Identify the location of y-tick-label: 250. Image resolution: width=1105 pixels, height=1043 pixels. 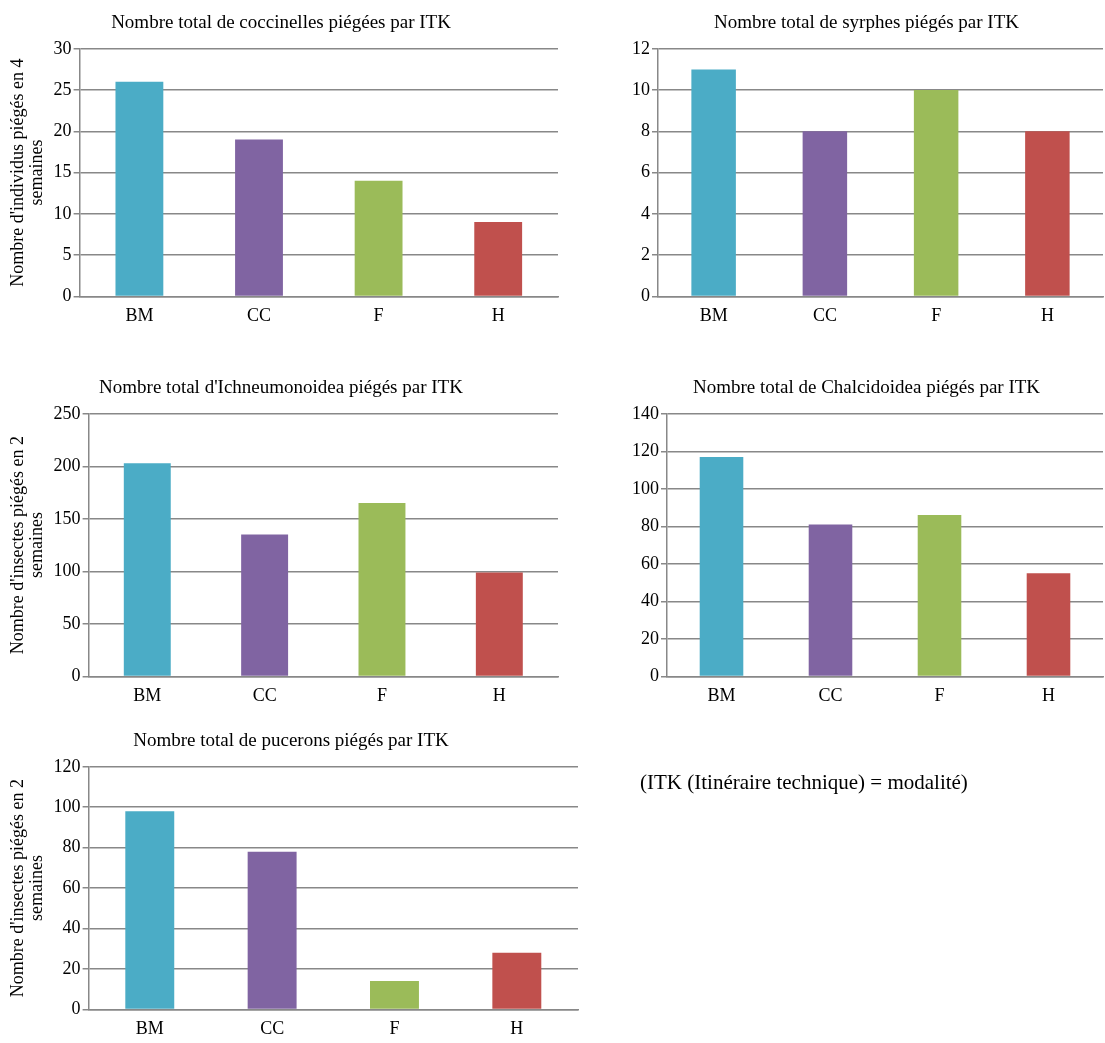
(67, 412).